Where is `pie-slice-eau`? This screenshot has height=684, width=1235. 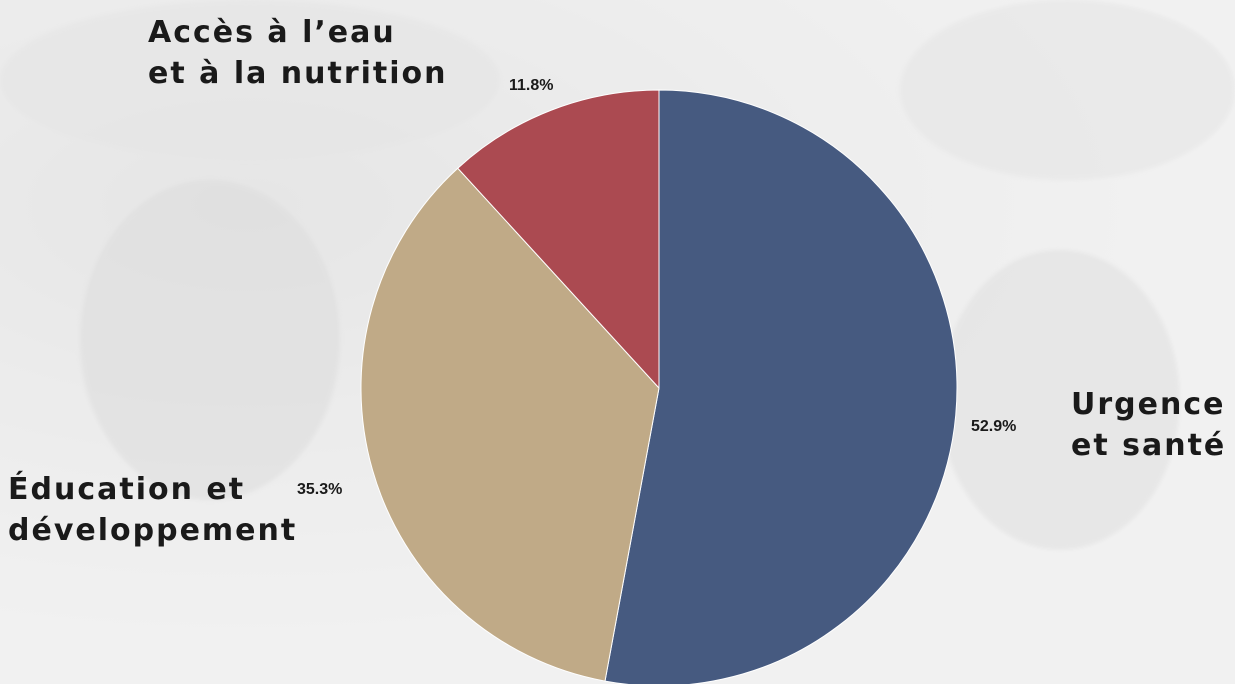
pie-slice-eau is located at coordinates (558, 239).